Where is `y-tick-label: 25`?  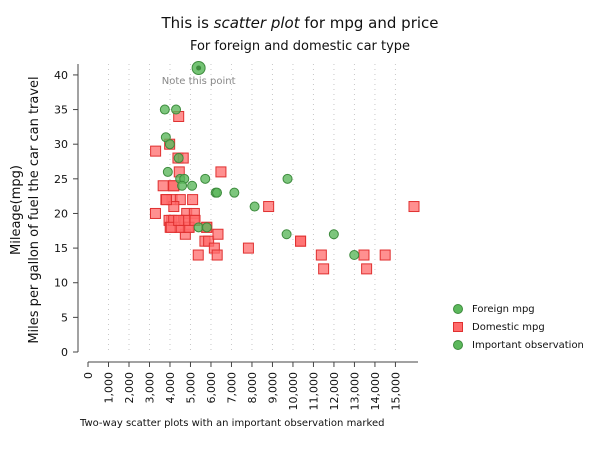 y-tick-label: 25 is located at coordinates (61, 179).